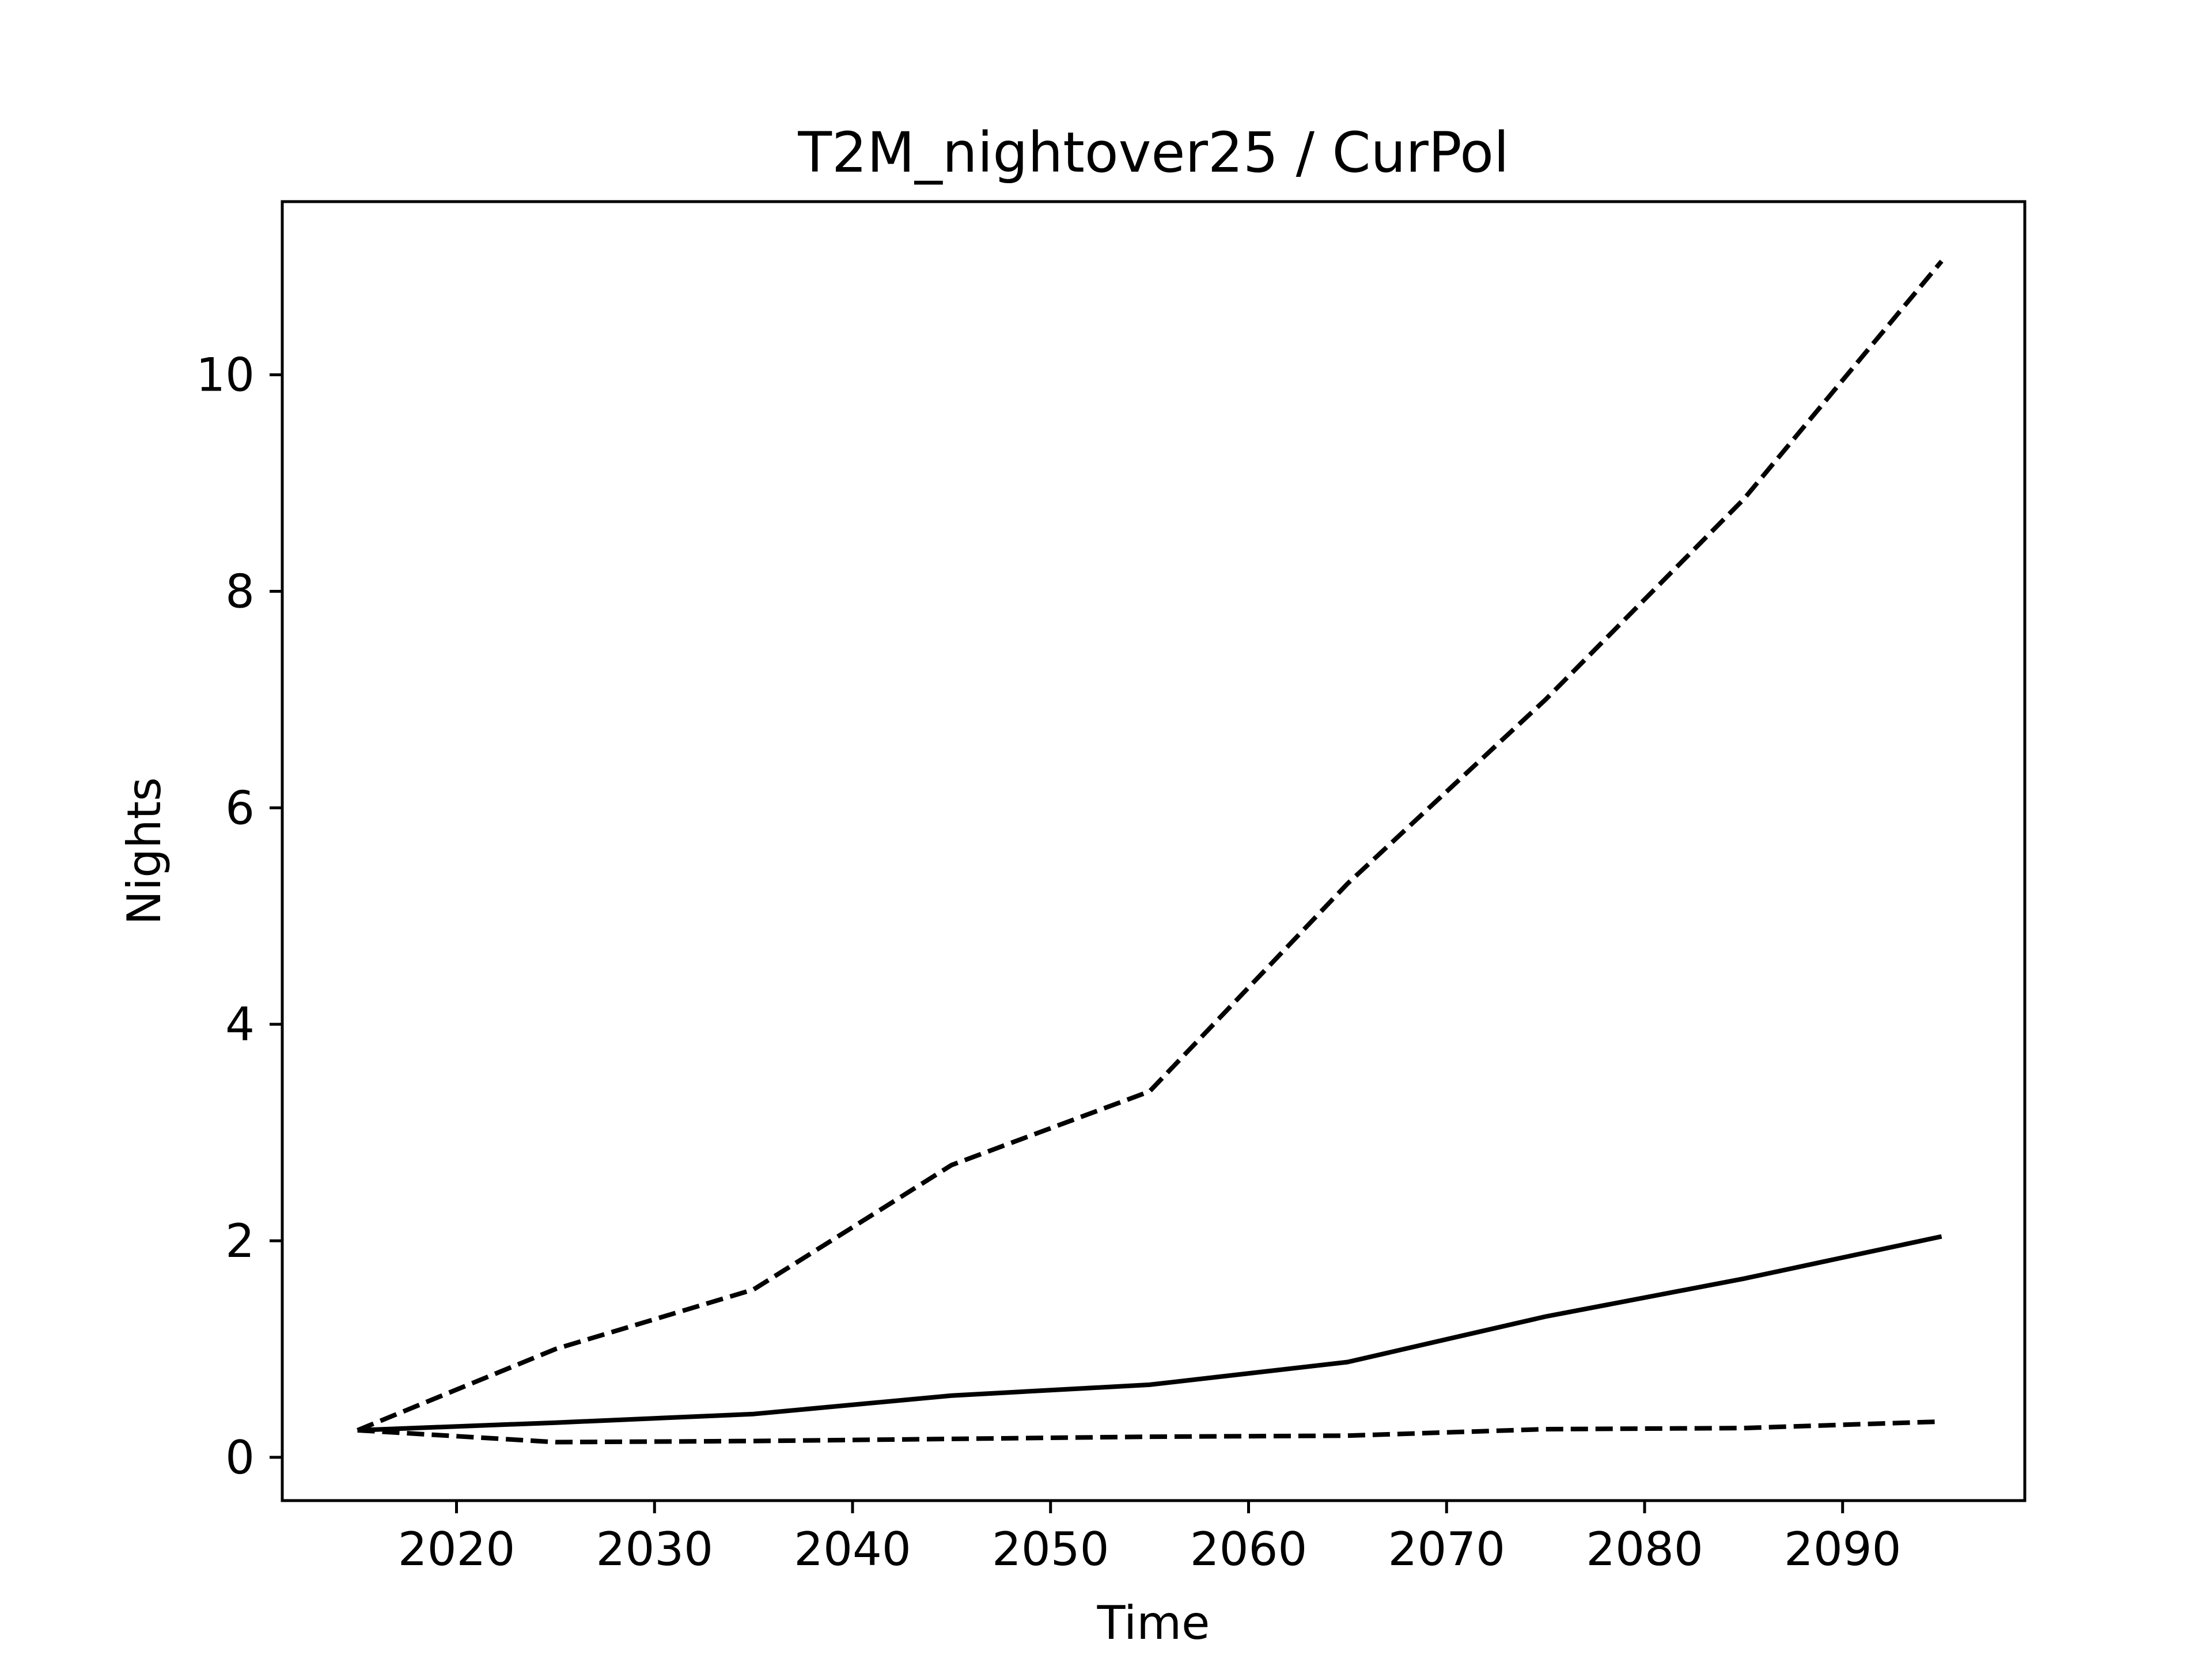 The image size is (2212, 1659). What do you see at coordinates (1843, 1549) in the screenshot?
I see `x-tick-label: 2090` at bounding box center [1843, 1549].